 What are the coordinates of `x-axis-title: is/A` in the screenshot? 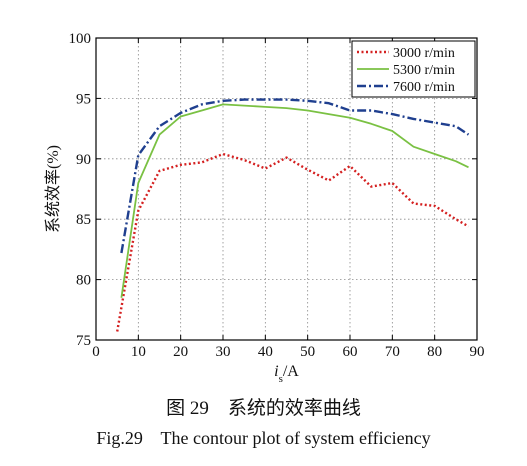 It's located at (286, 374).